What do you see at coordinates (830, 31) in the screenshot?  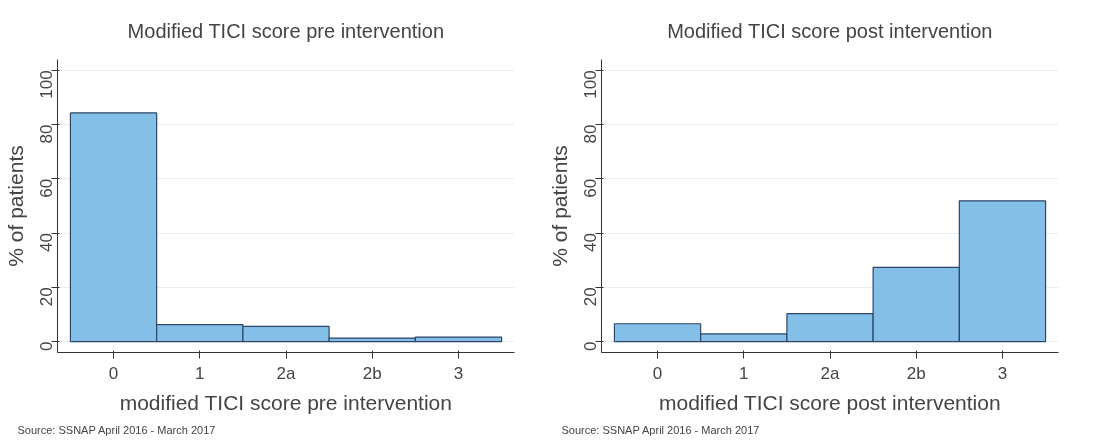 I see `chart-title: Modified TICI score post intervention` at bounding box center [830, 31].